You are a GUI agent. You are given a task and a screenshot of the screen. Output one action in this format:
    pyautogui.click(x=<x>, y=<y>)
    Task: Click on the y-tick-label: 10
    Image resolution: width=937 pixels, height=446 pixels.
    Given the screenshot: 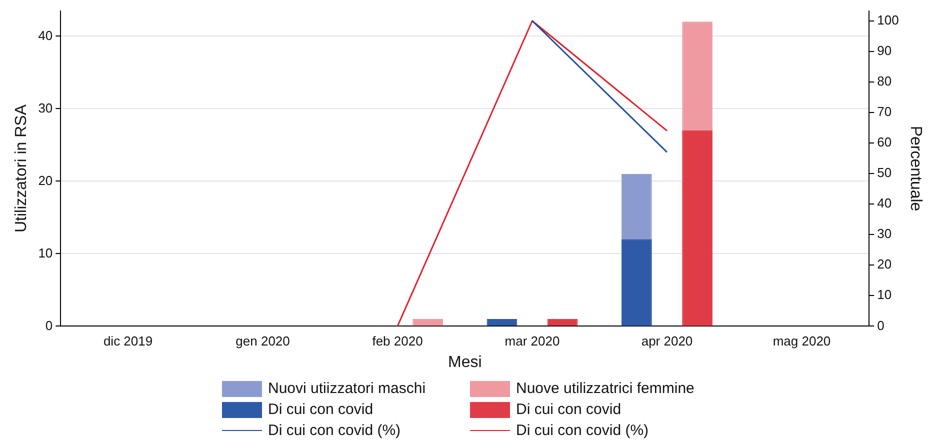 What is the action you would take?
    pyautogui.click(x=45, y=252)
    